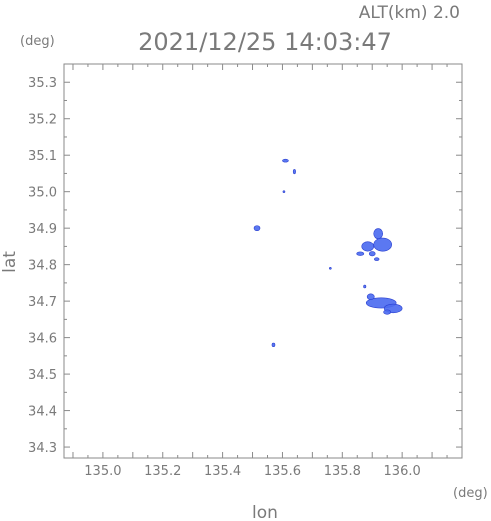 The height and width of the screenshot is (521, 491). Describe the element at coordinates (42, 266) in the screenshot. I see `y-tick-label: 34.8` at that location.